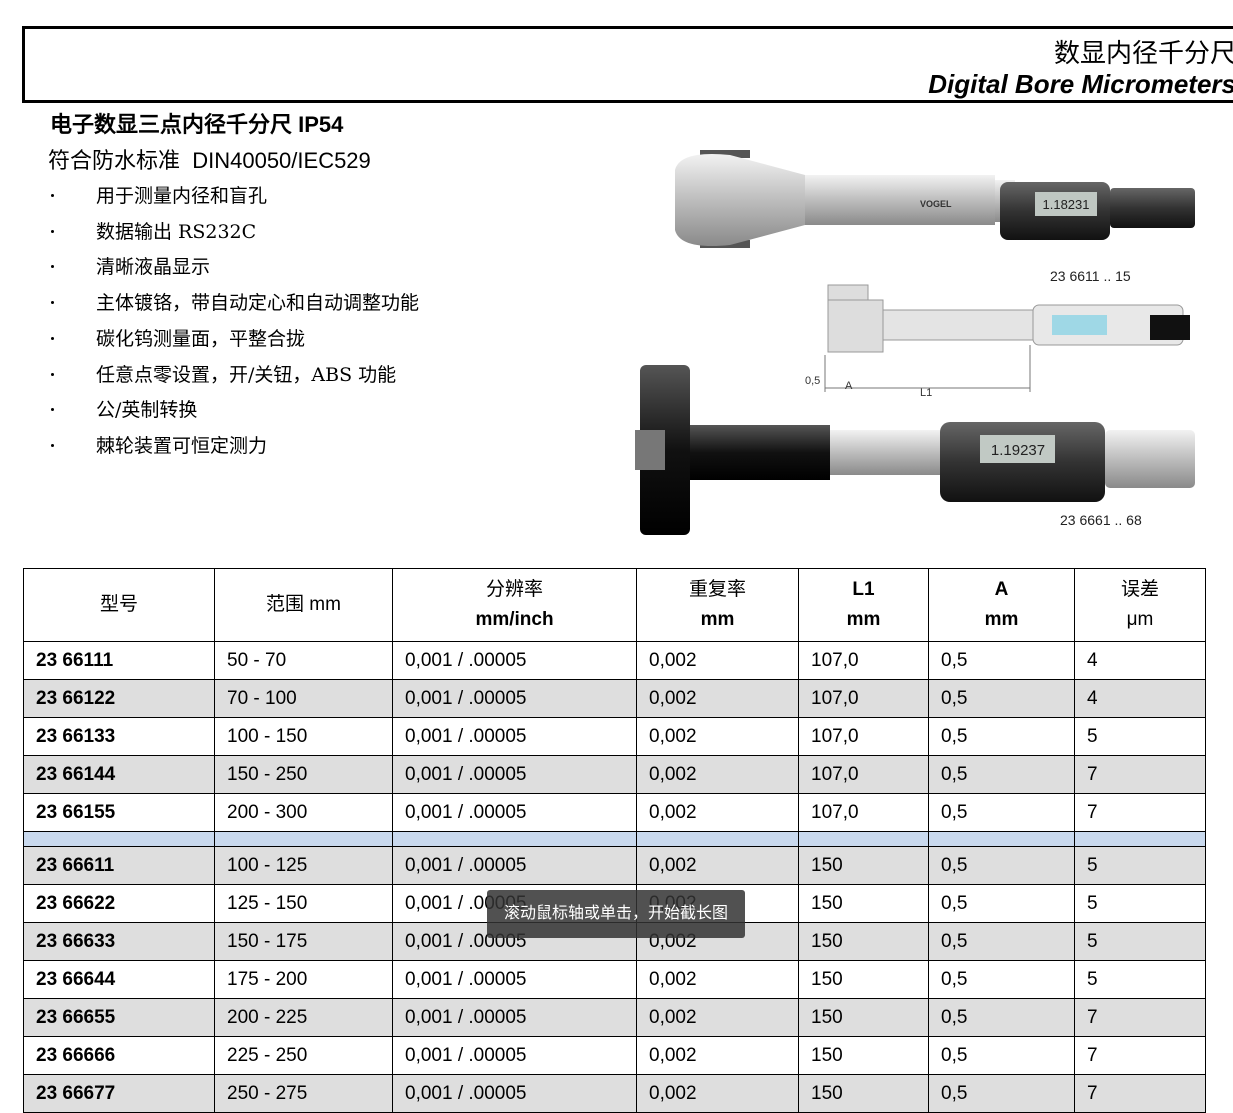 This screenshot has width=1233, height=1113. I want to click on model-cell: 23 66133, so click(119, 736).